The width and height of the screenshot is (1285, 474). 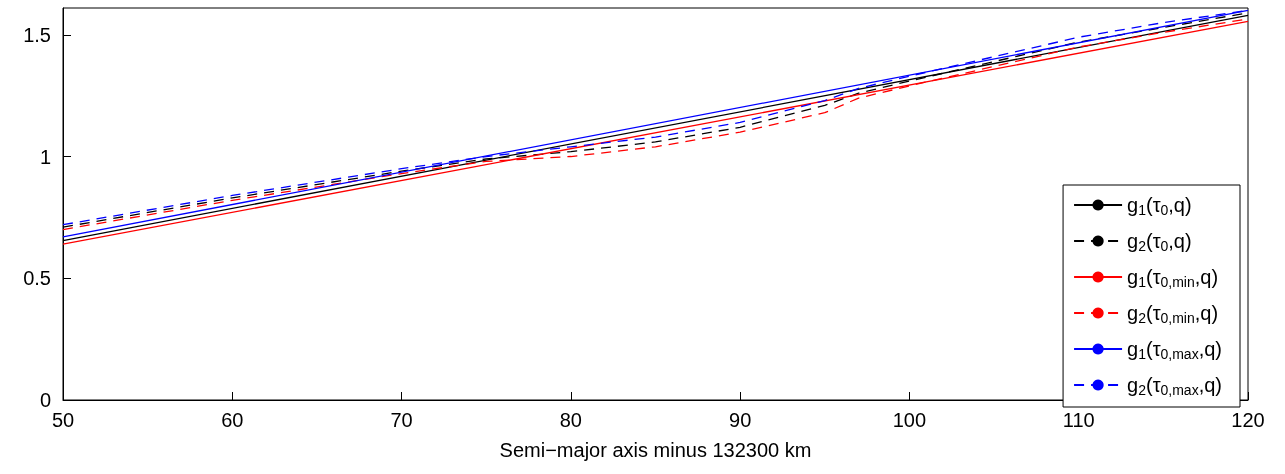 What do you see at coordinates (63, 420) in the screenshot?
I see `x-tick-label: 50` at bounding box center [63, 420].